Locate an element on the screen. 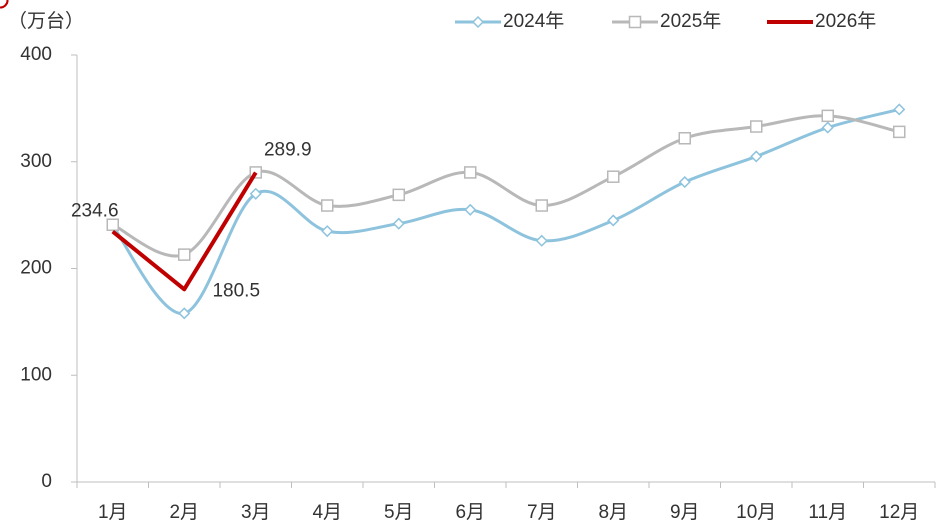  legend-label: 2026年 is located at coordinates (845, 21).